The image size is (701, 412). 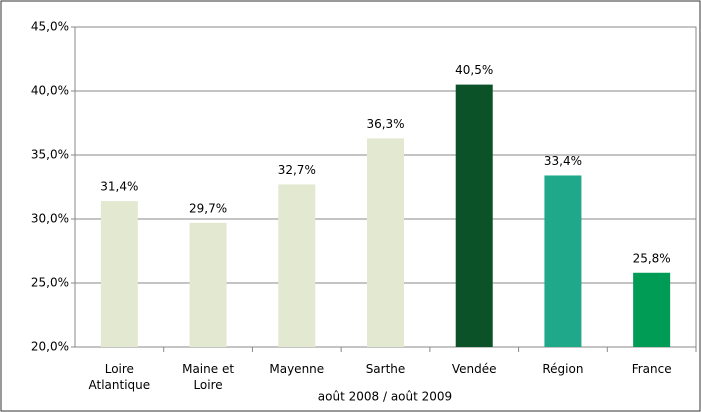 What do you see at coordinates (474, 369) in the screenshot?
I see `x-tick-label: Vendée` at bounding box center [474, 369].